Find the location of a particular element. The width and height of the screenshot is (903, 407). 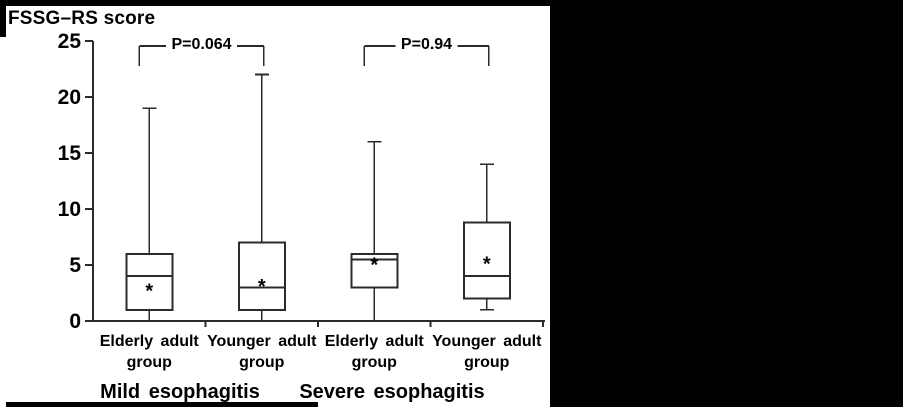

y-tick-label: 15 is located at coordinates (70, 153).